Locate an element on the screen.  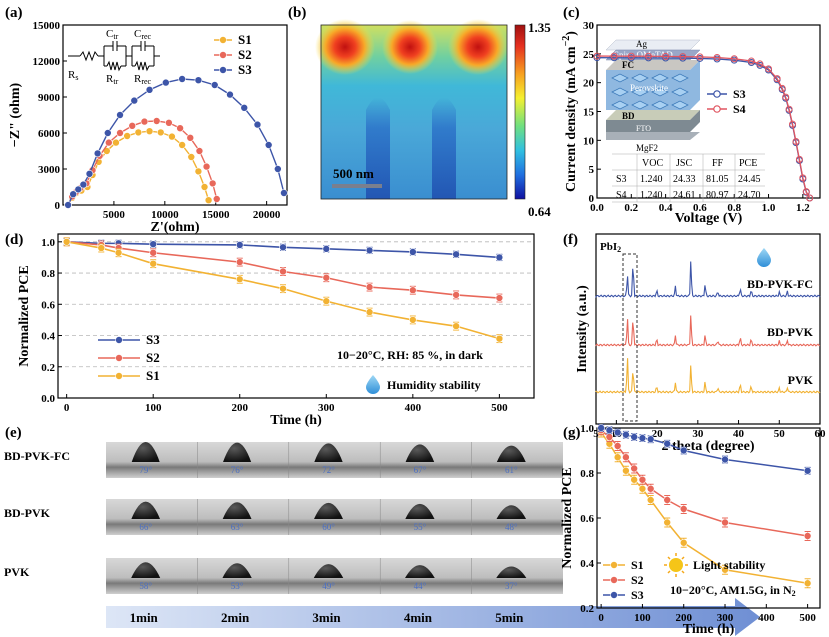
colorbar is located at coordinates (520, 112).